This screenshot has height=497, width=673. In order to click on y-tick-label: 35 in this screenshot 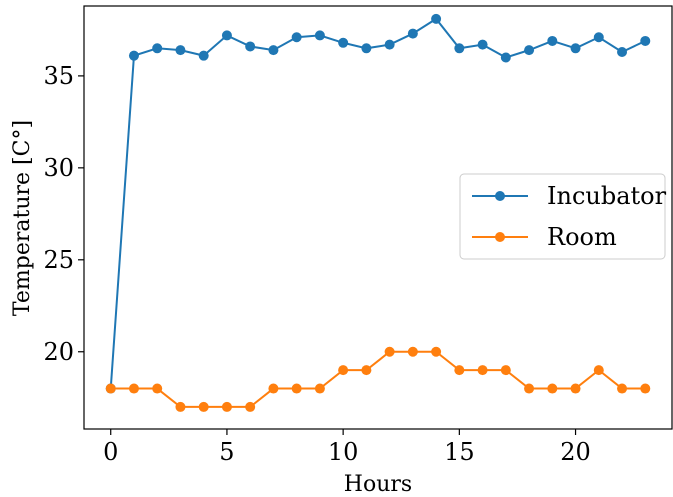, I will do `click(58, 76)`.